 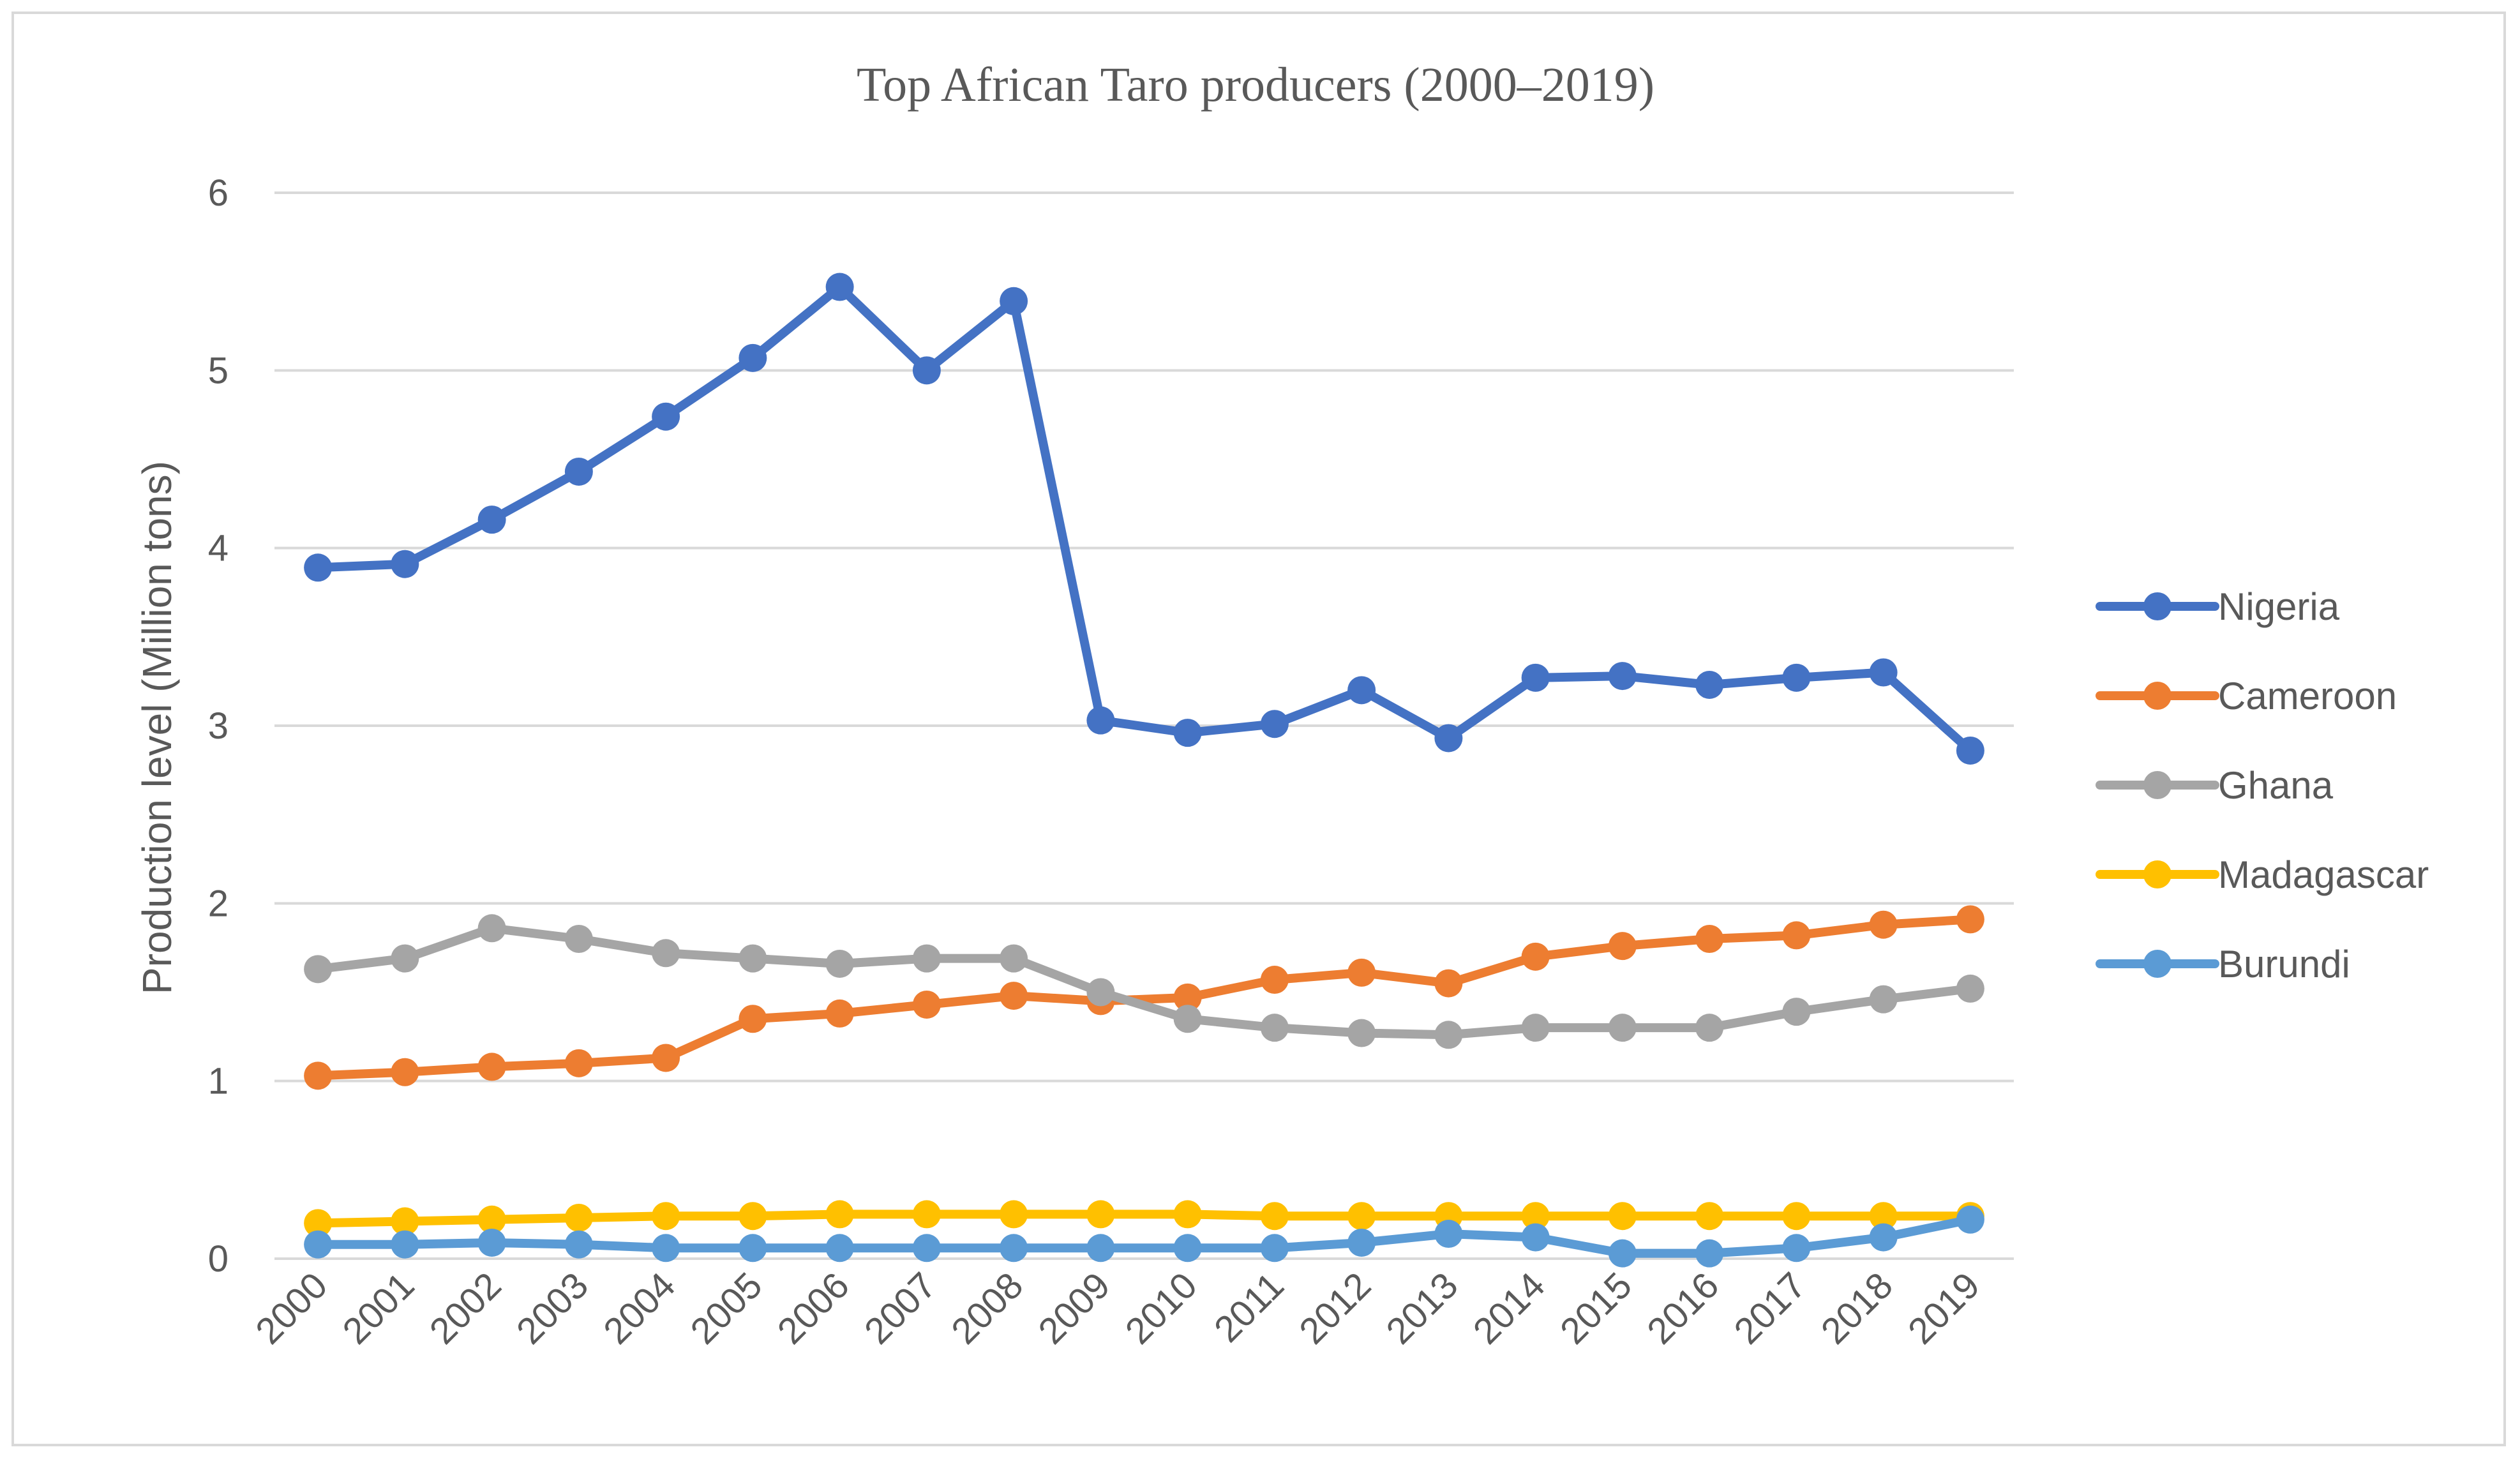 What do you see at coordinates (1536, 677) in the screenshot?
I see `data-point-nigeria-2014` at bounding box center [1536, 677].